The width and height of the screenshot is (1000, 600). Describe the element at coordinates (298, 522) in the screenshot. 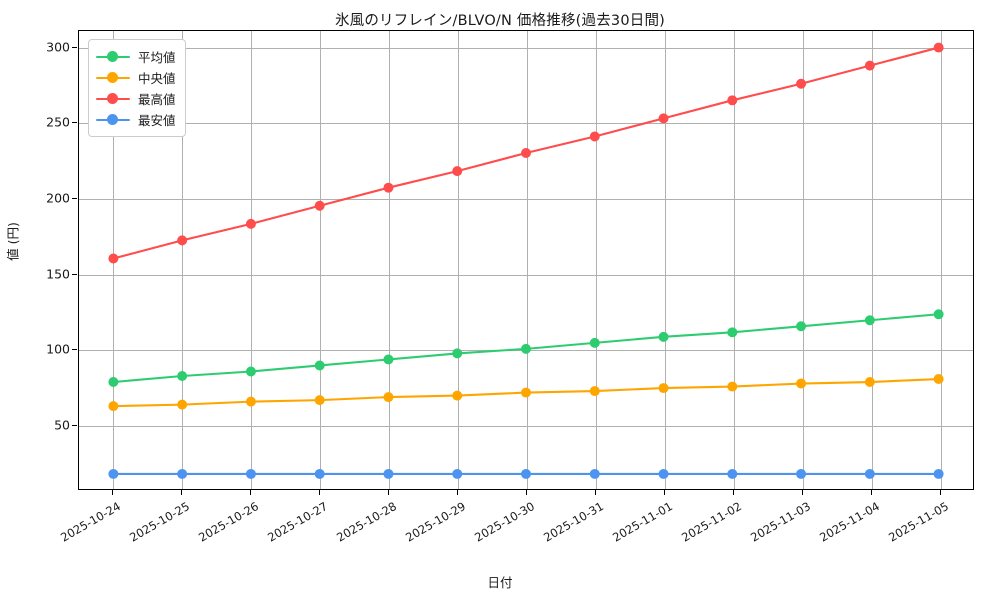

I see `x-tick-label: 2025-10-27` at that location.